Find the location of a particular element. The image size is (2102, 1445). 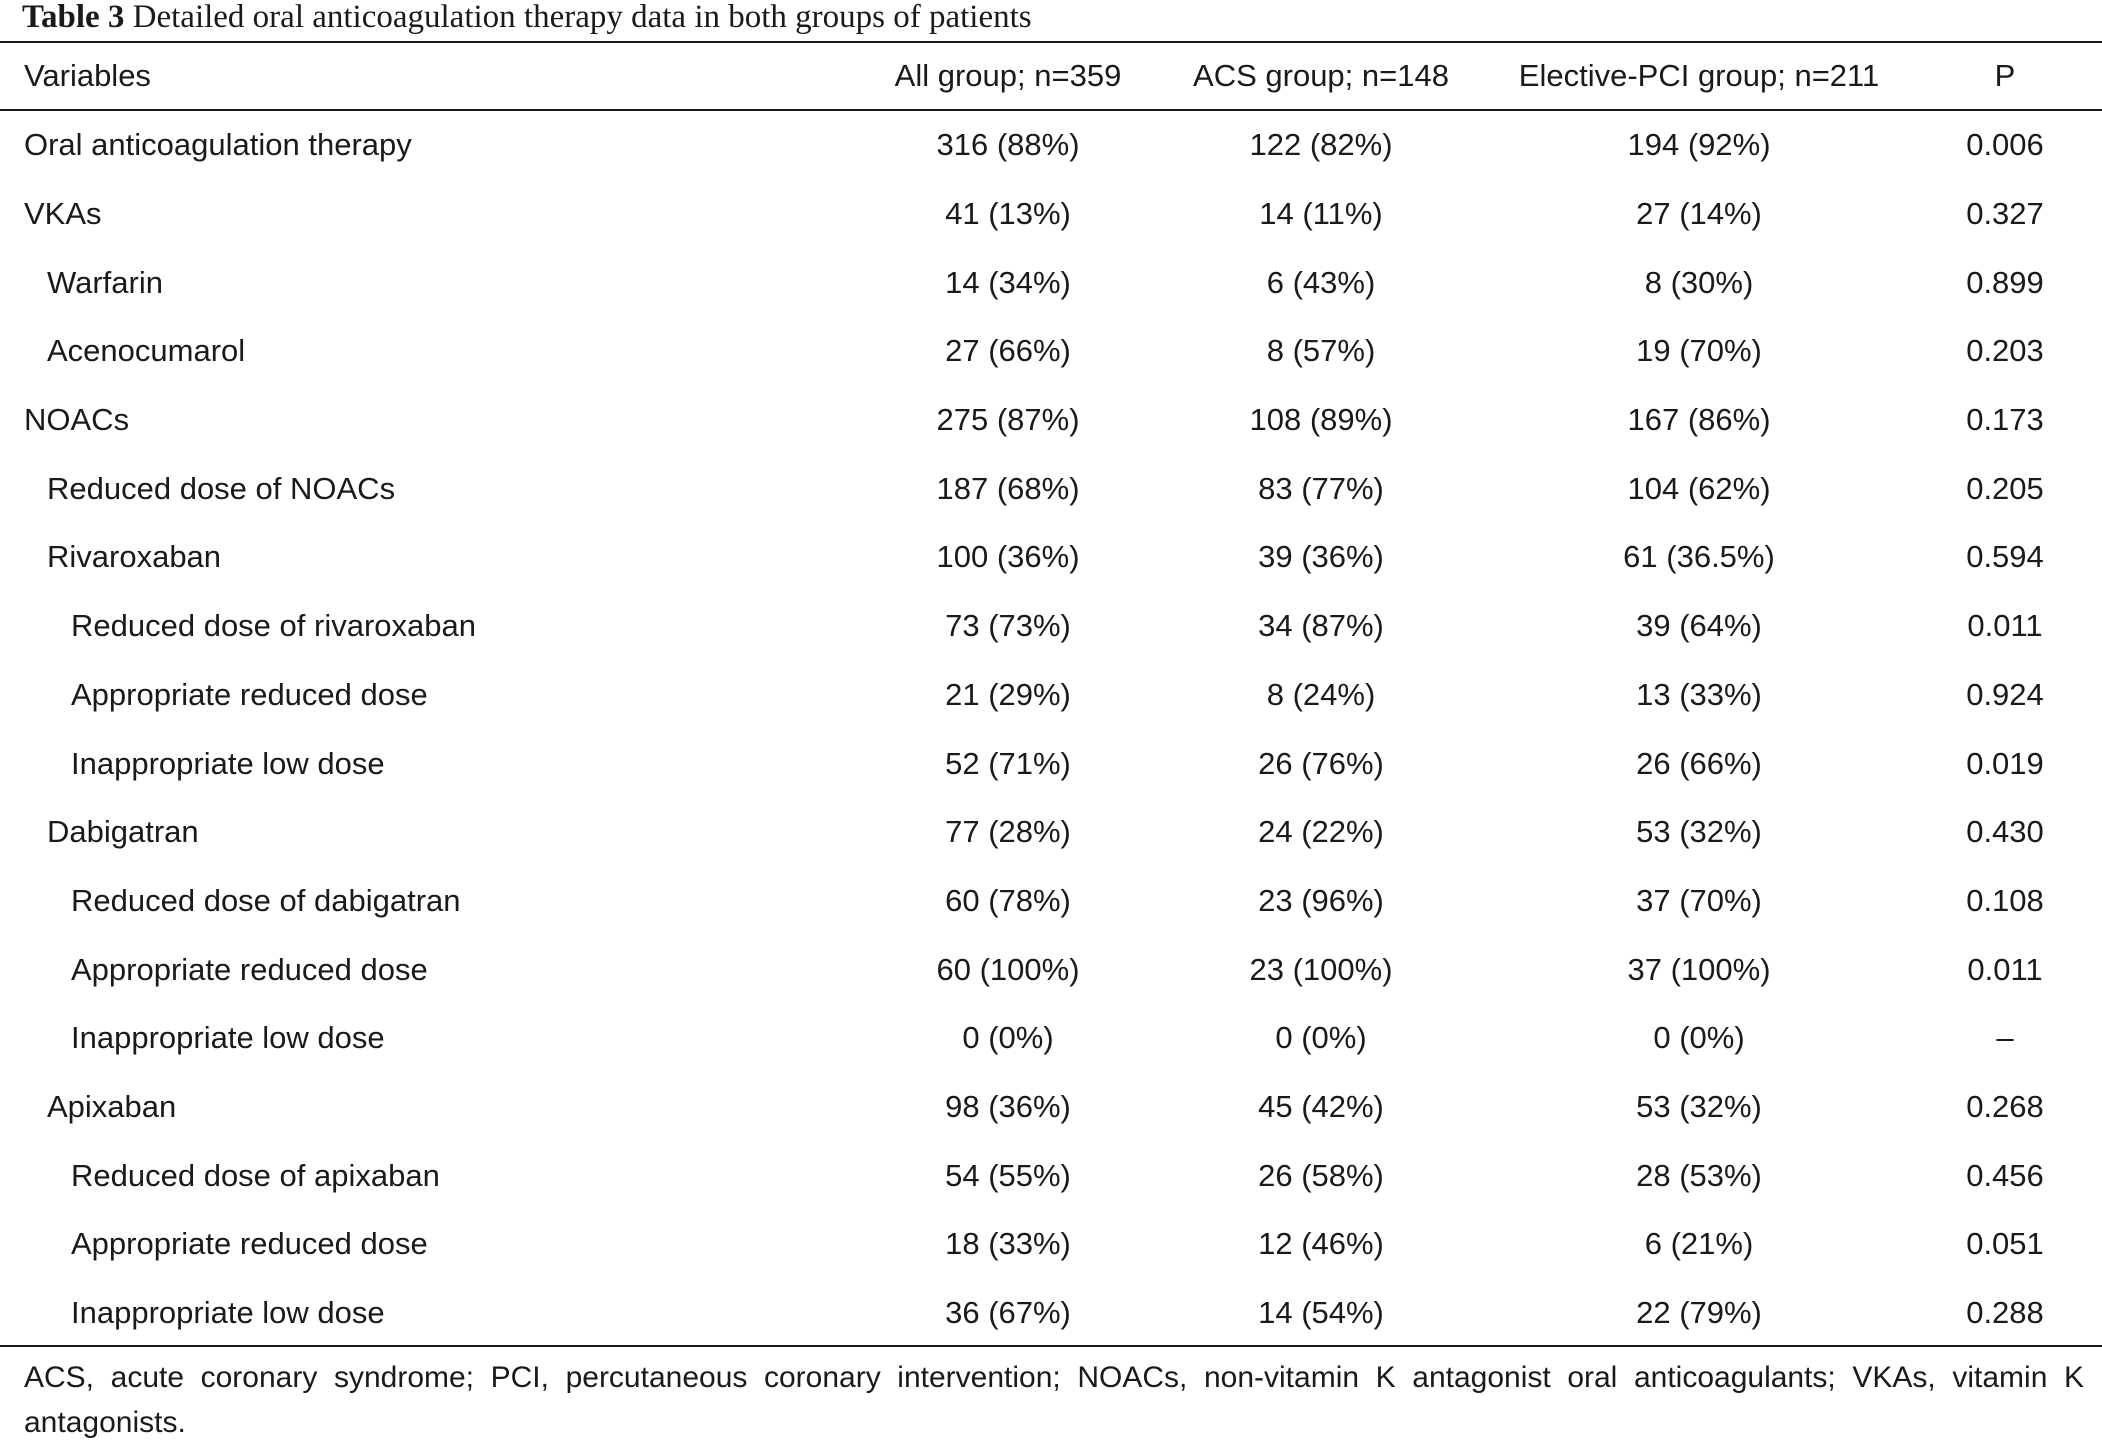

table-row: Acenocumarol 27 (66%) 8 (57%) 19 (70%) 0.203 is located at coordinates (1051, 351).